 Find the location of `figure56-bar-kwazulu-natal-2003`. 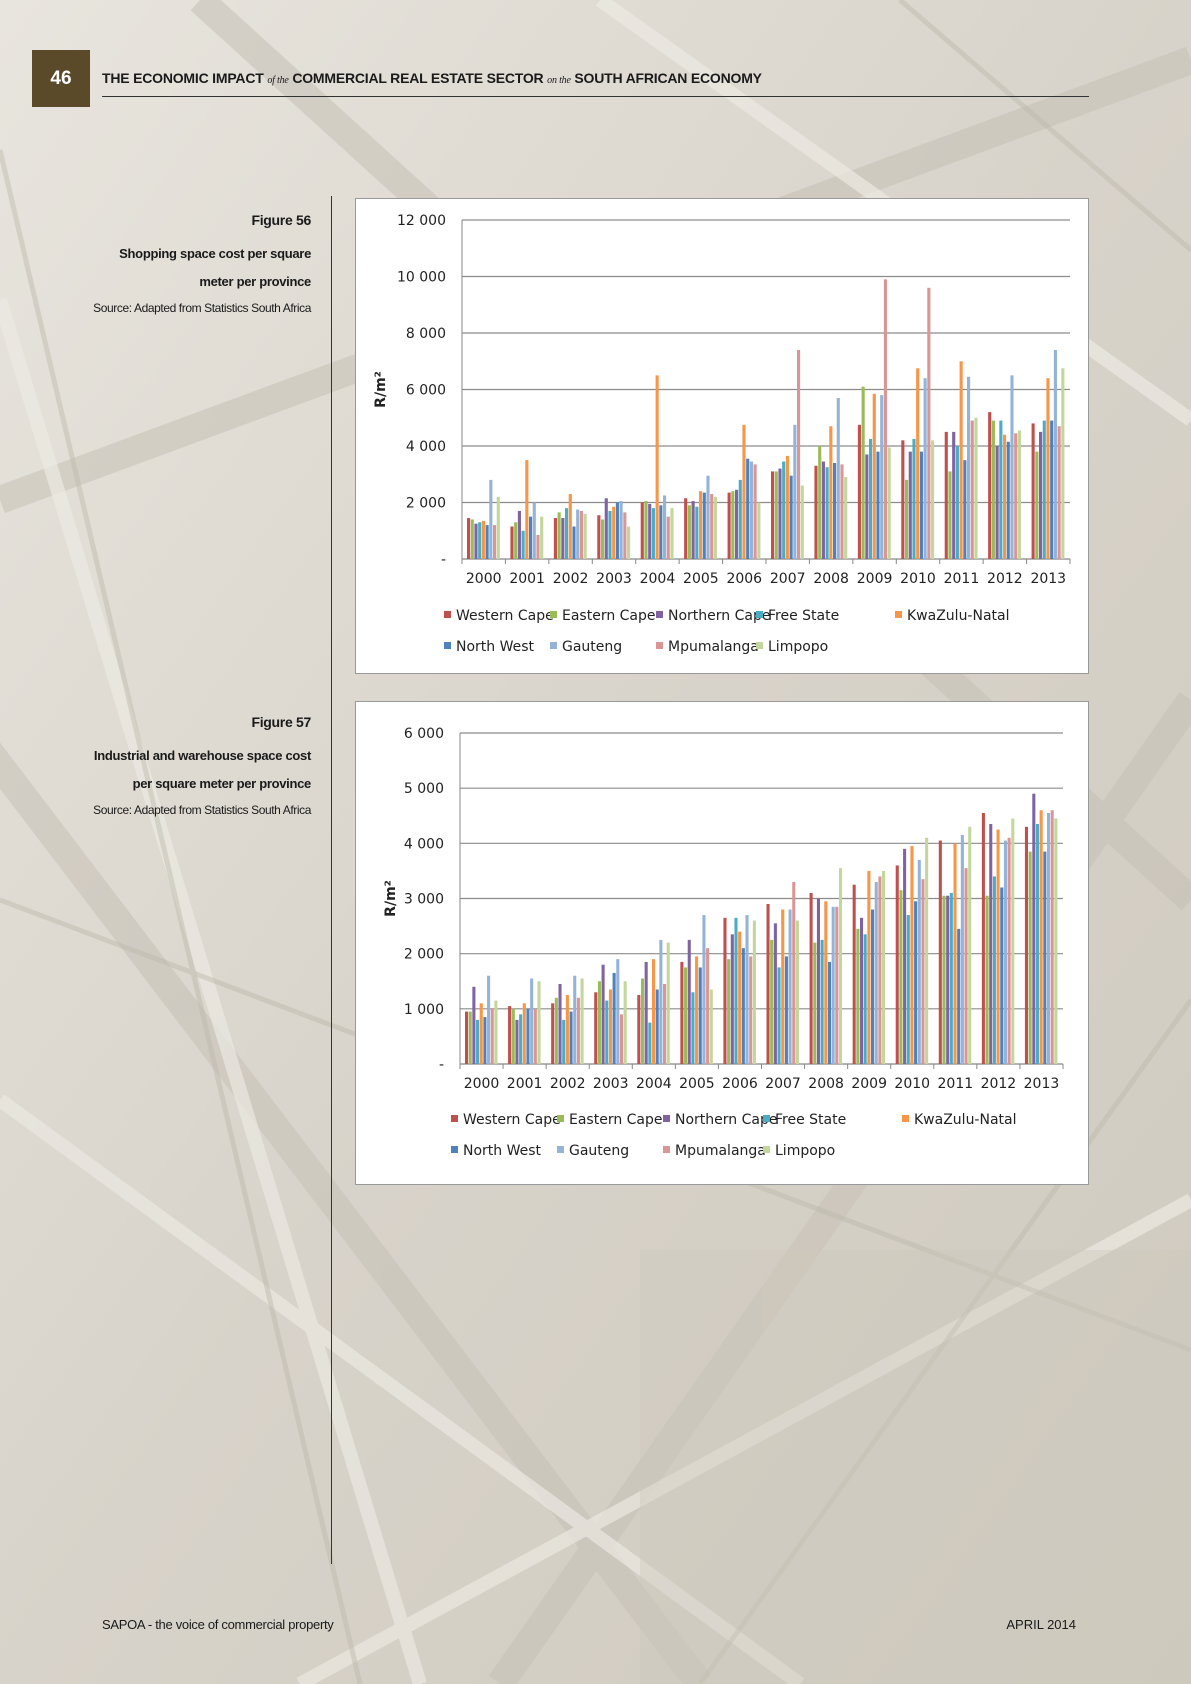

figure56-bar-kwazulu-natal-2003 is located at coordinates (614, 532).